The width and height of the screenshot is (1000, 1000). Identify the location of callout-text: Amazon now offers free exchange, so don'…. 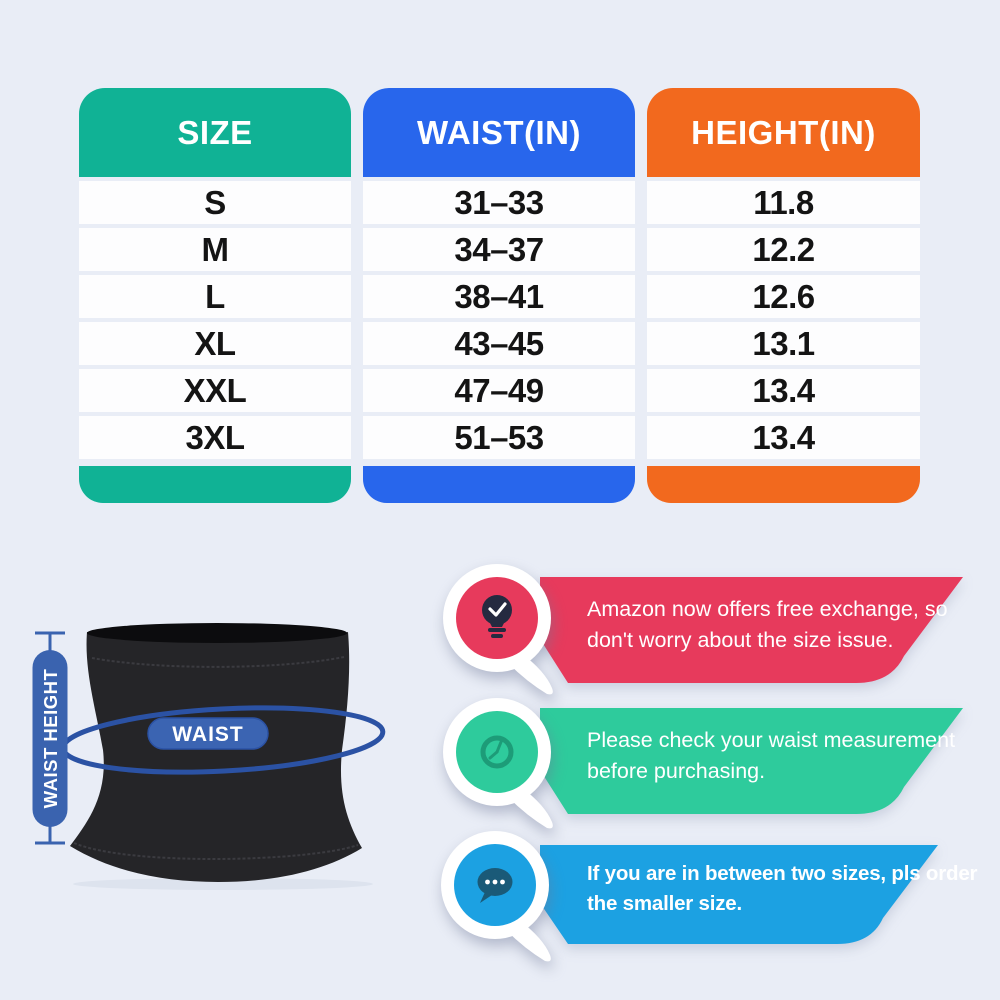
(767, 625).